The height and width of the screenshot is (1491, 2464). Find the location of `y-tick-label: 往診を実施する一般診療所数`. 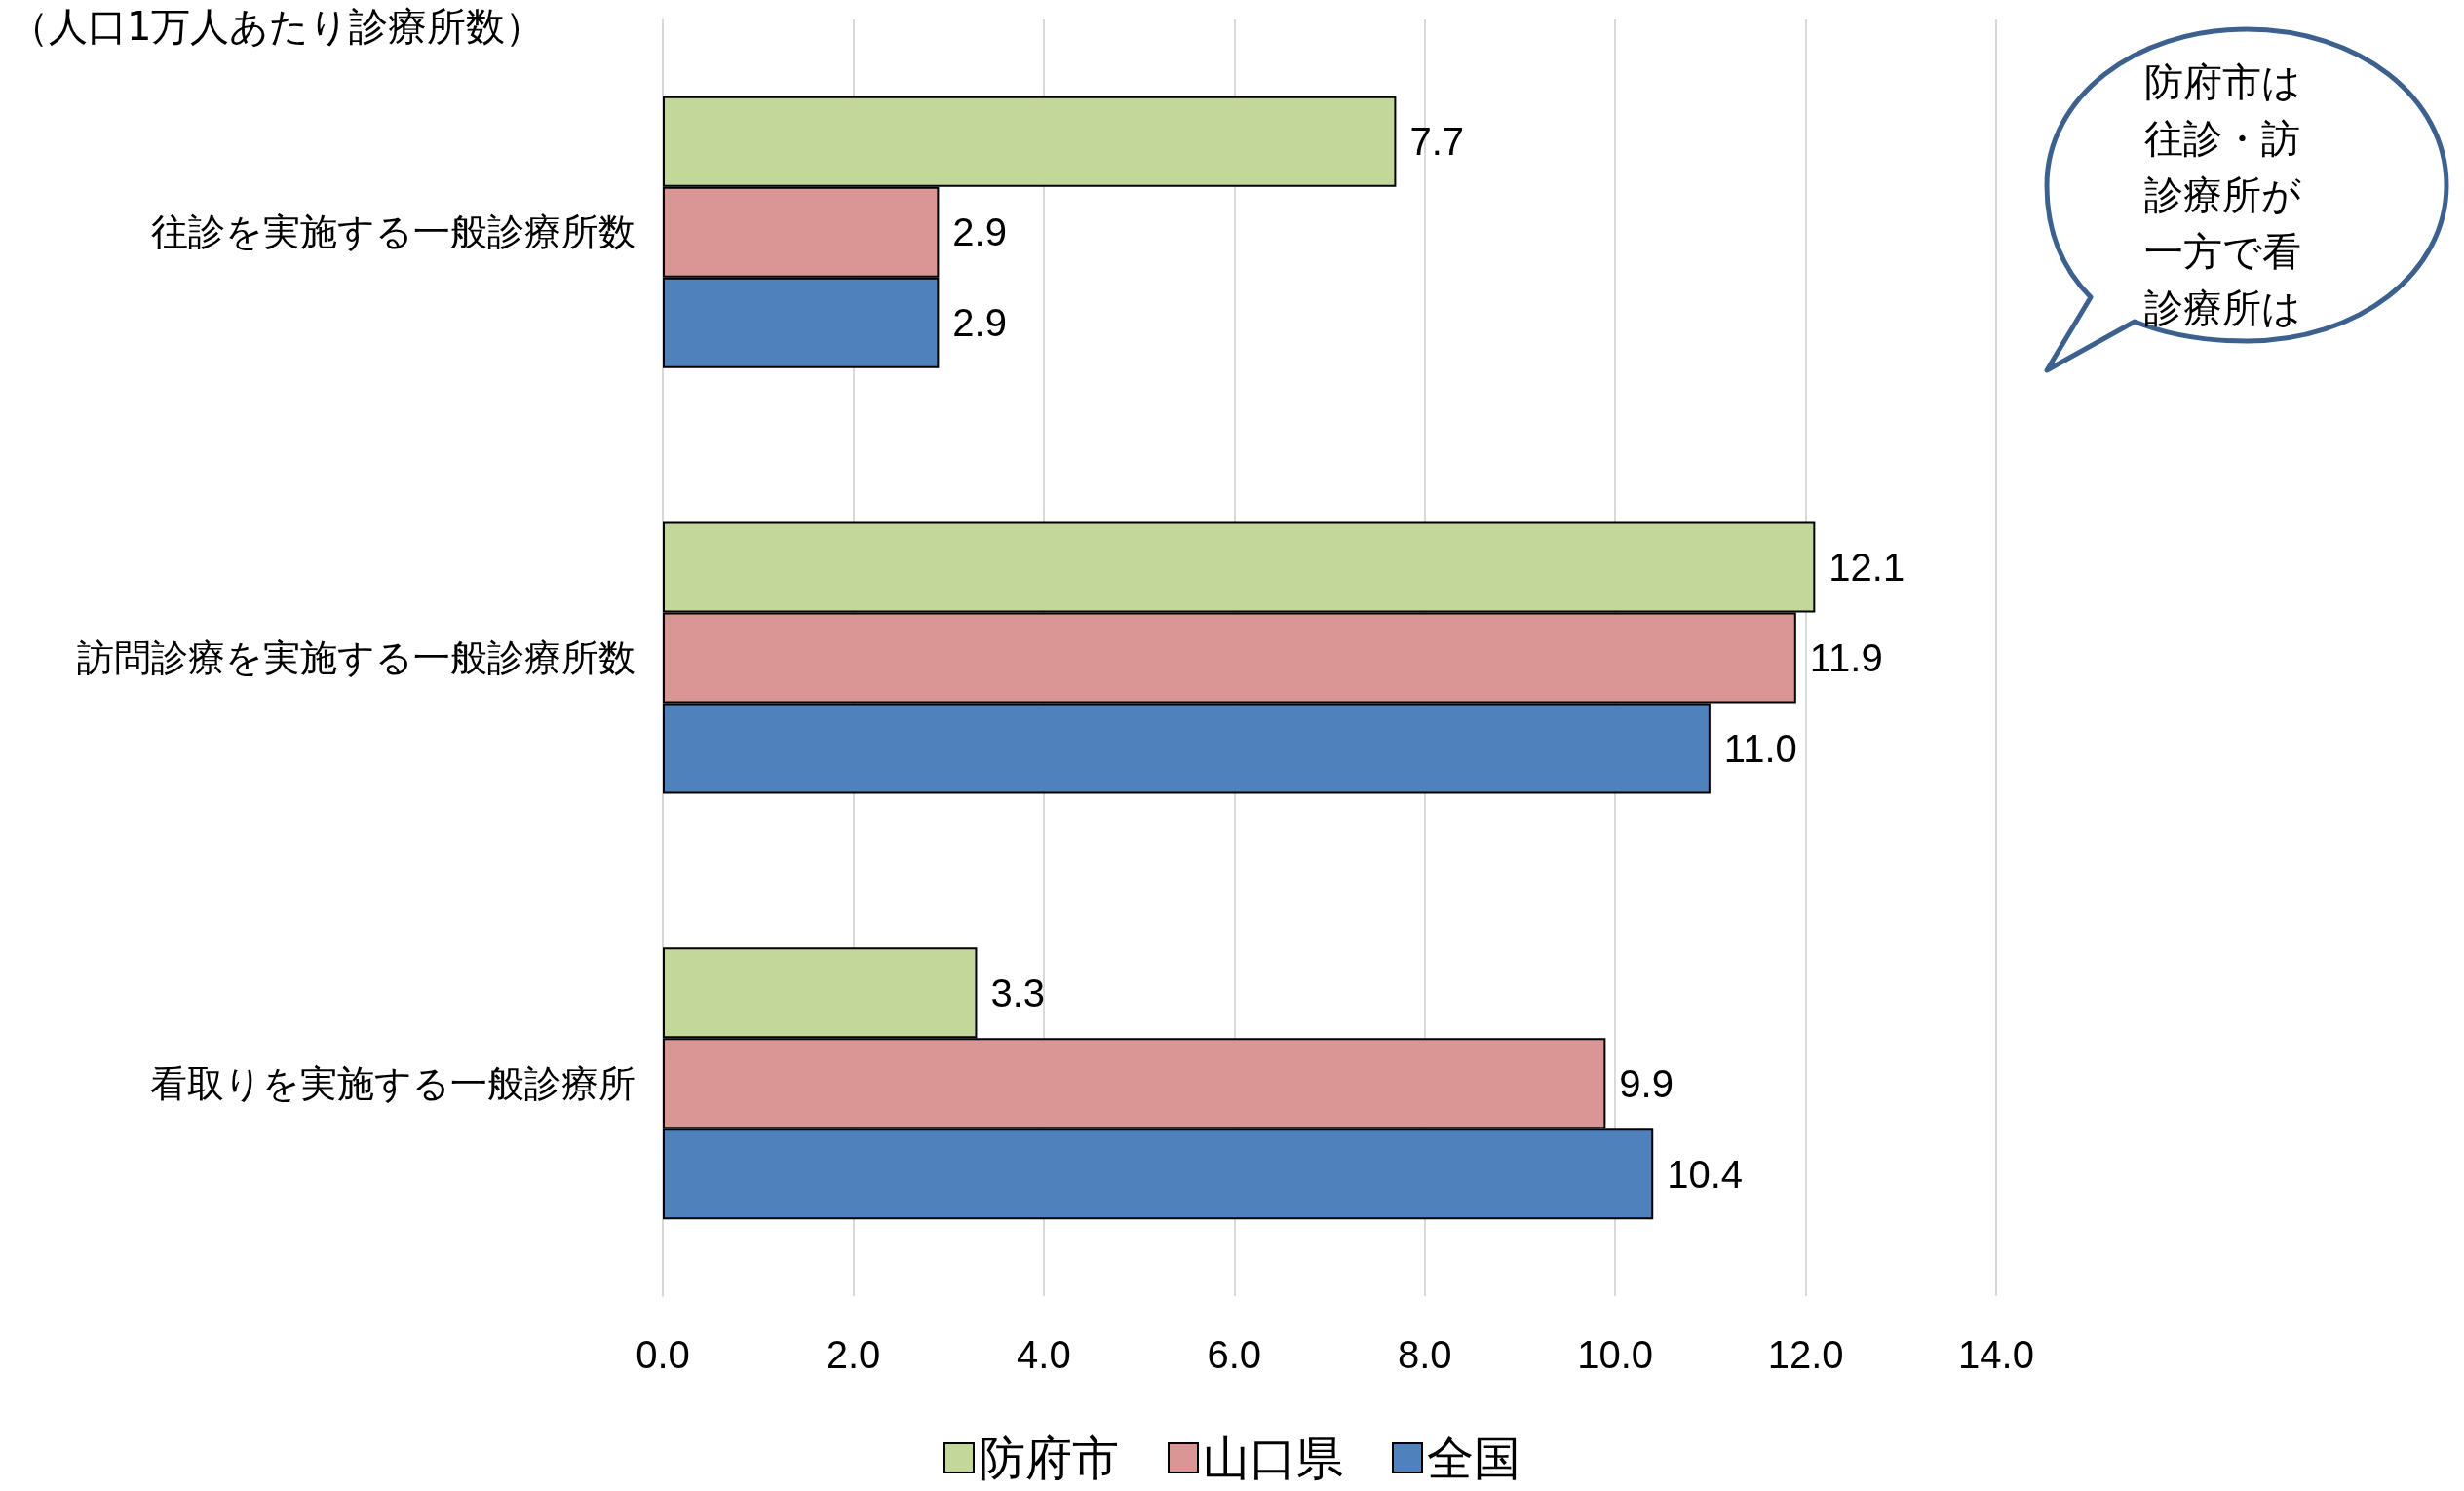

y-tick-label: 往診を実施する一般診療所数 is located at coordinates (393, 232).